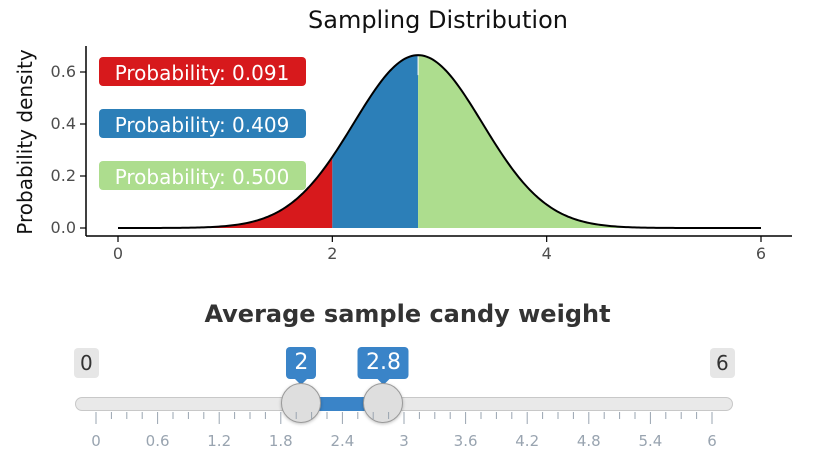 This screenshot has height=465, width=815. Describe the element at coordinates (342, 404) in the screenshot. I see `slider-selected-range` at that location.